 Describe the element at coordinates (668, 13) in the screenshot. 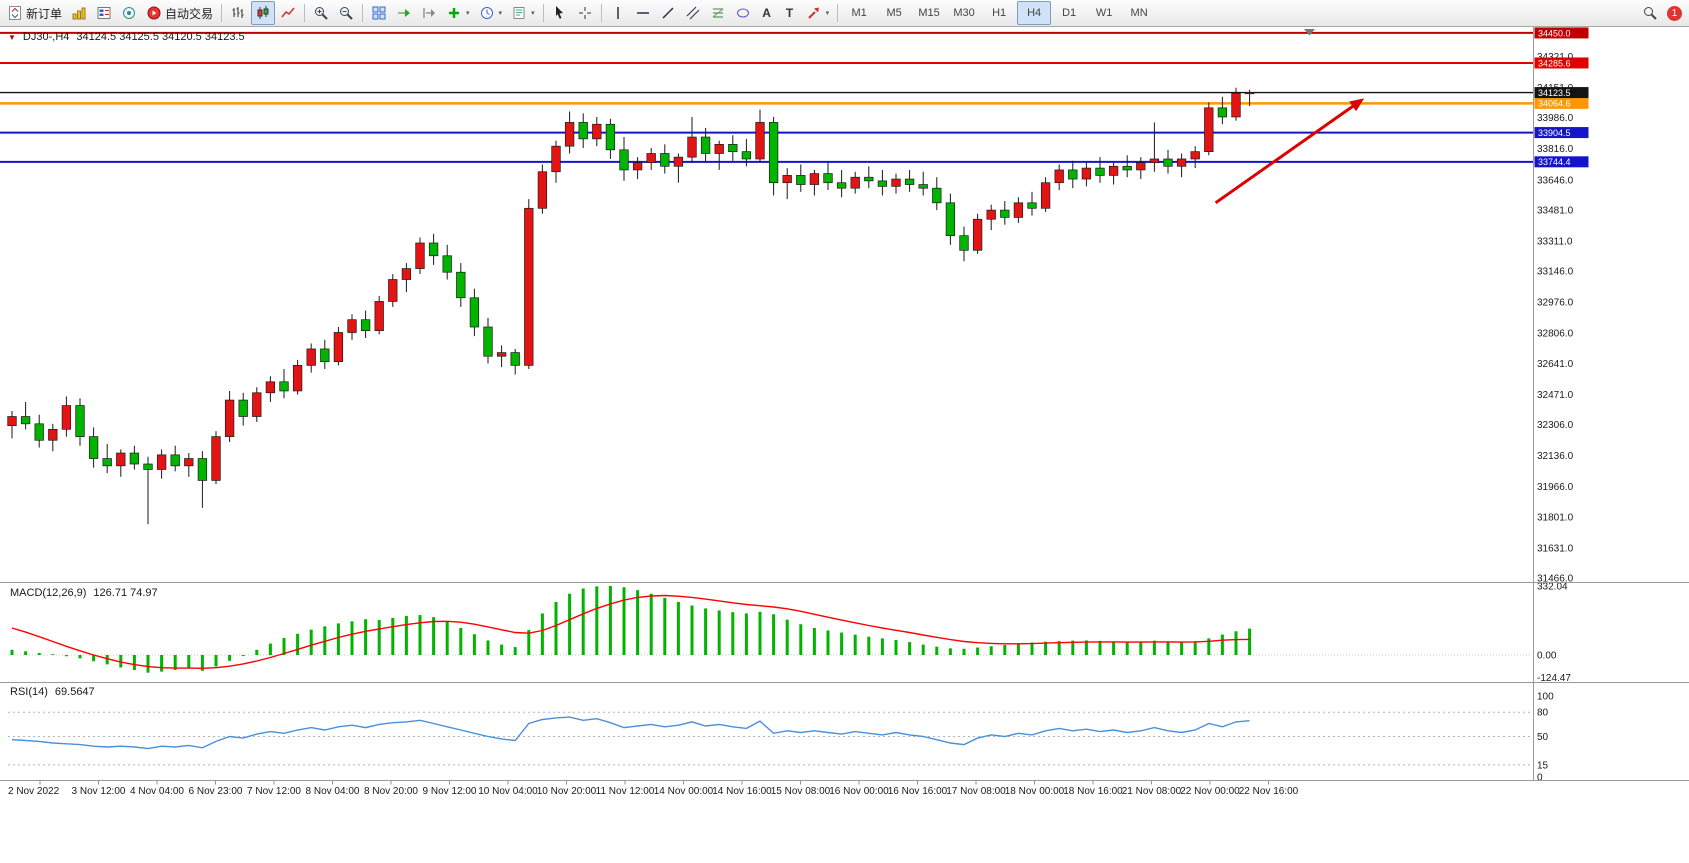

I see `trendline-button` at that location.